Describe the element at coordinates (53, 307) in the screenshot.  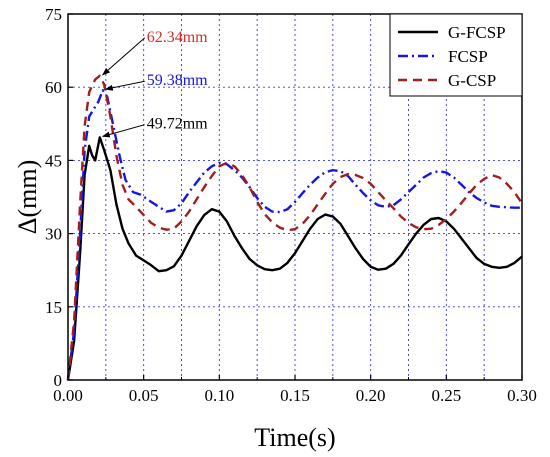
I see `y-tick-label: 15` at that location.